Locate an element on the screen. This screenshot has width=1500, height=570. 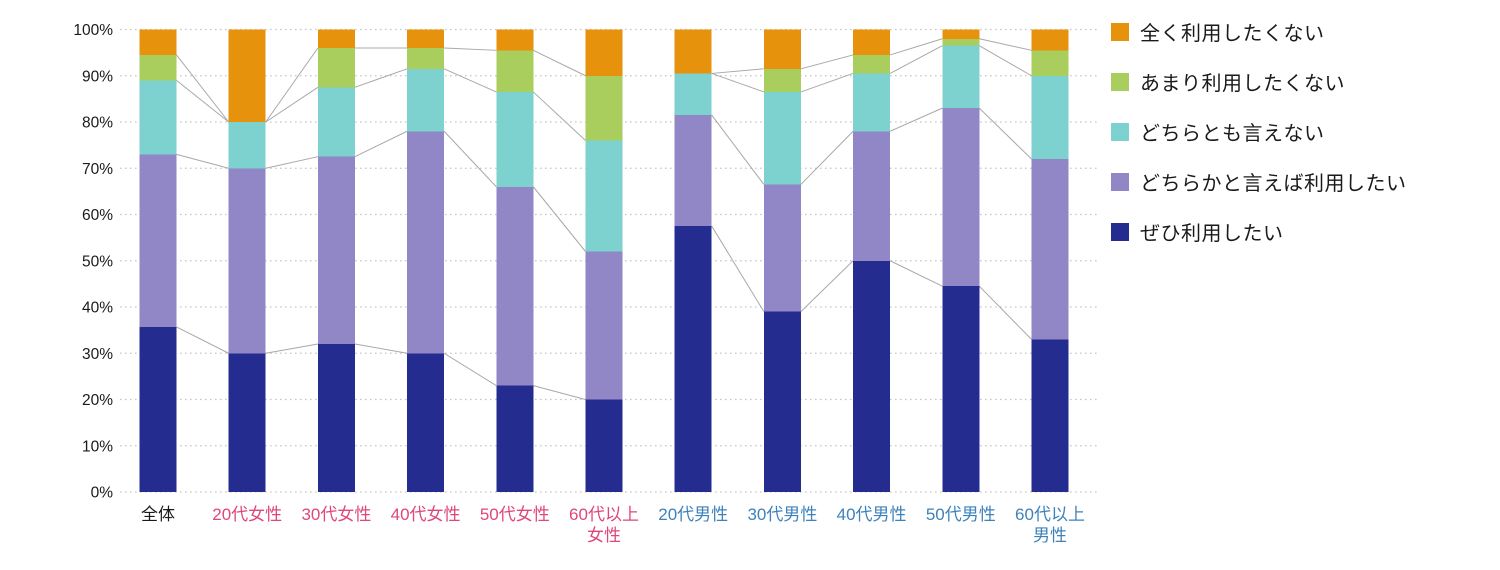
x-axis-category-label: 全体 is located at coordinates (158, 514).